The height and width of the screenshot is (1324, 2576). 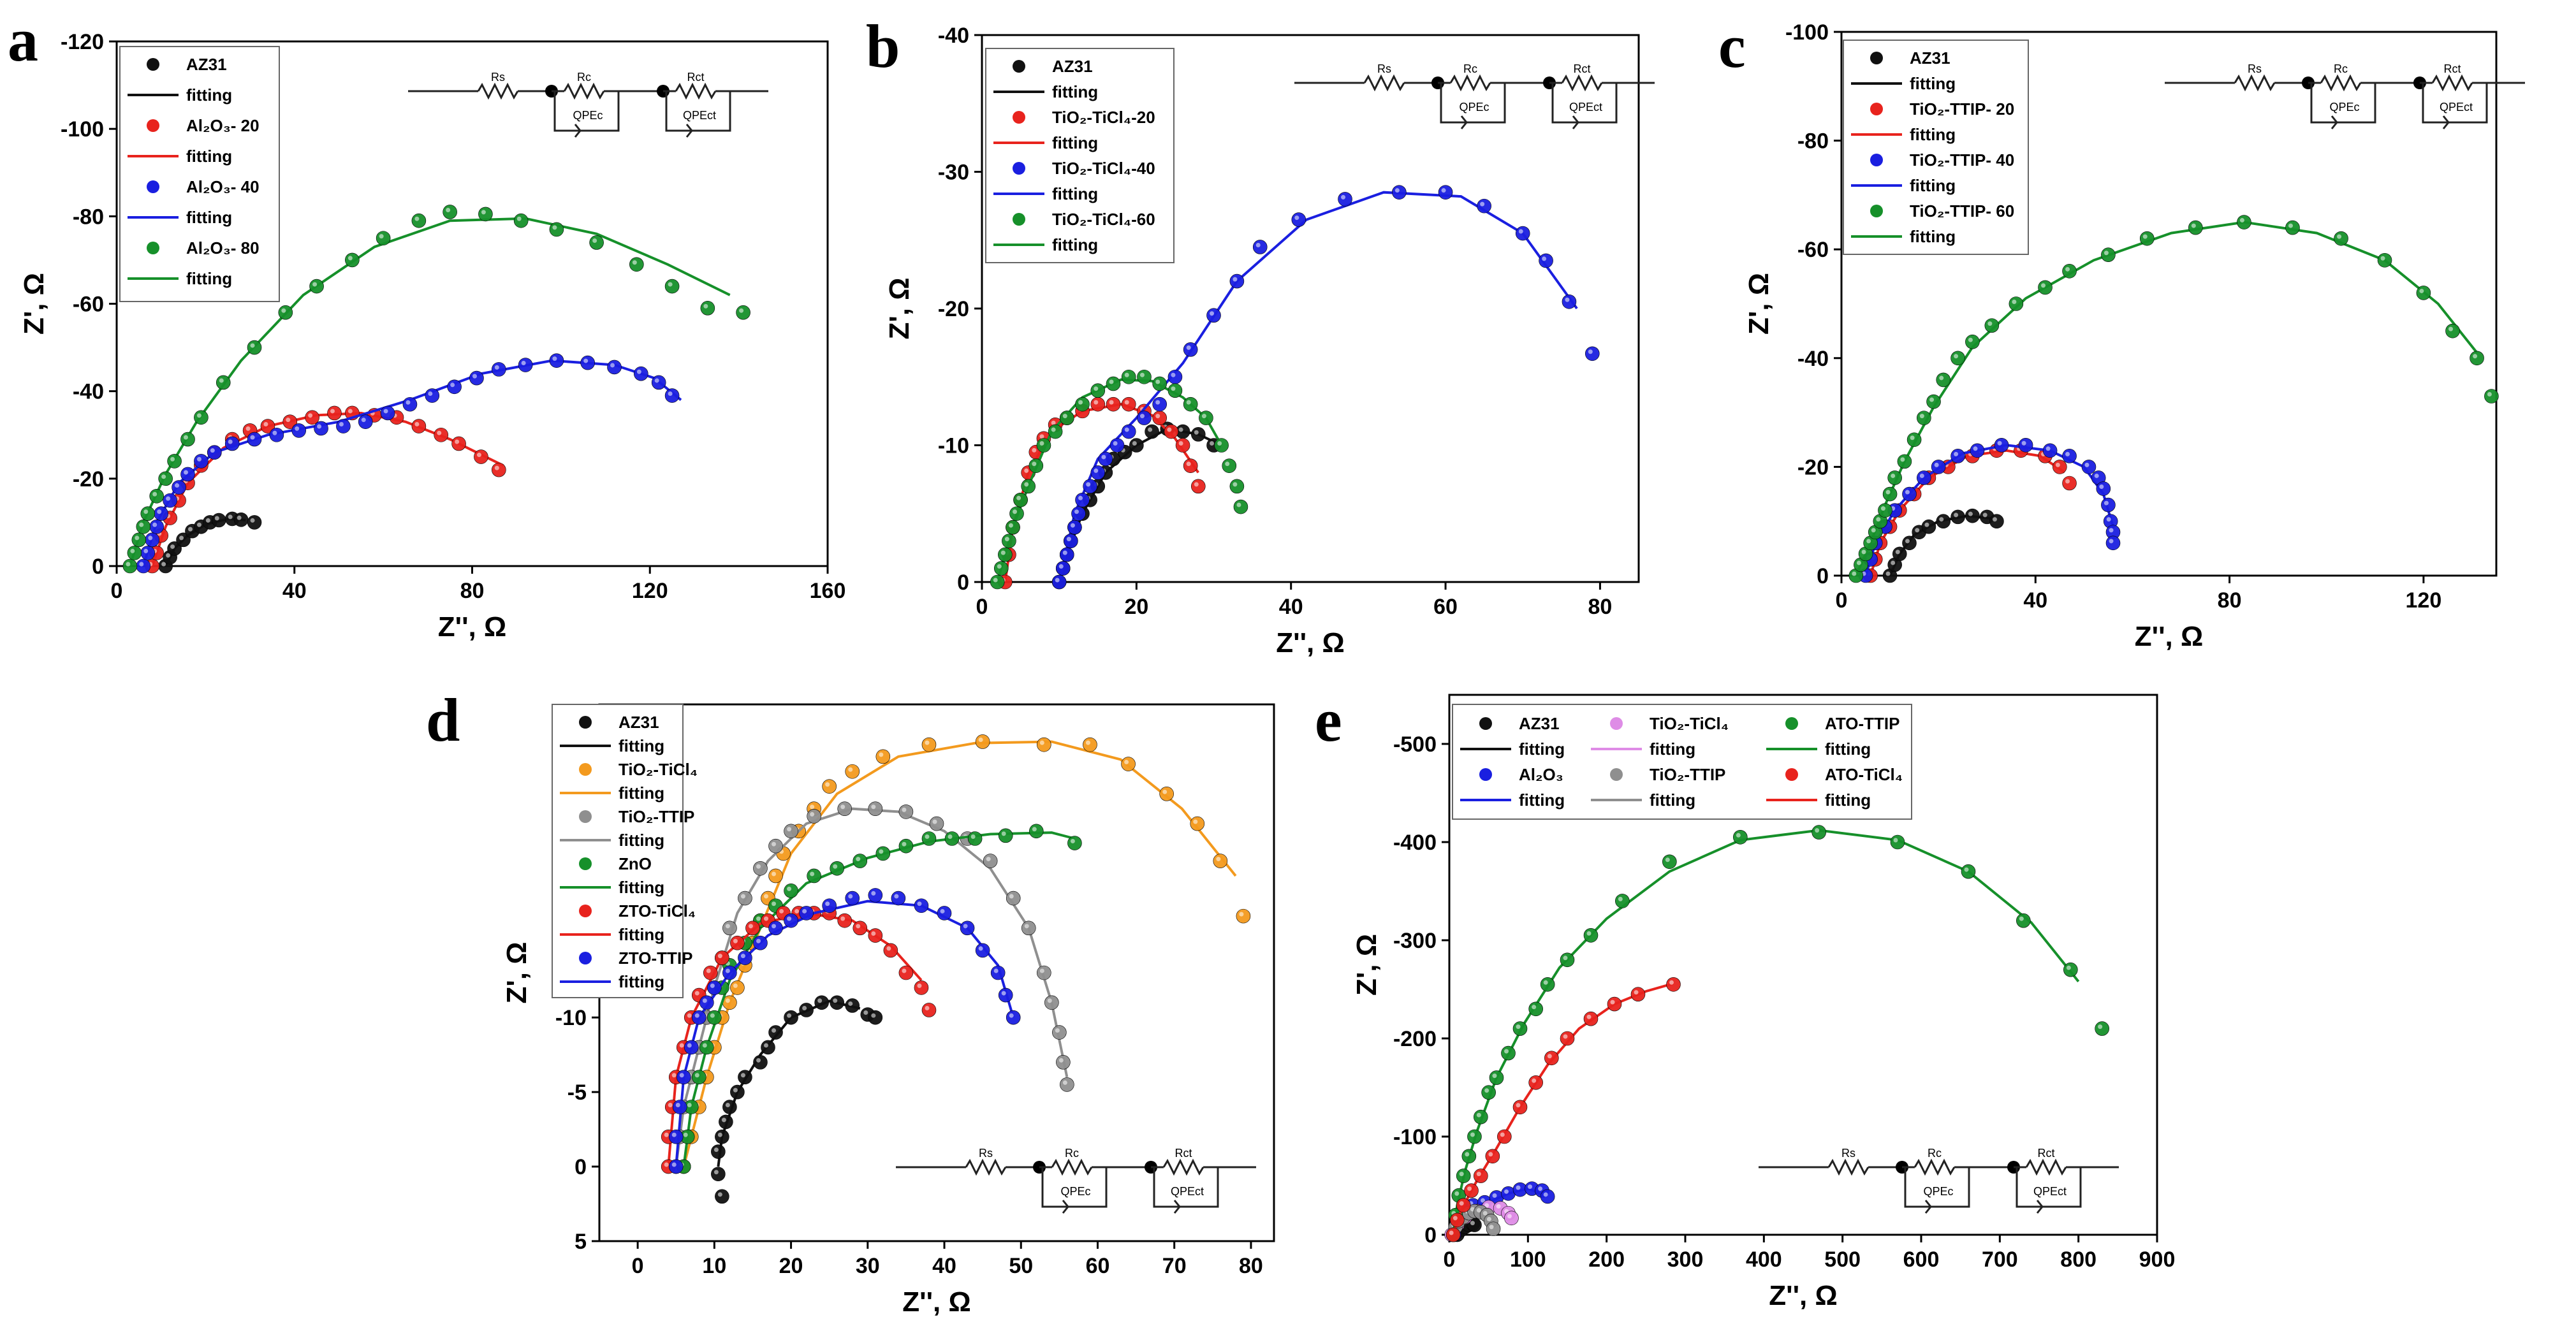 What do you see at coordinates (472, 591) in the screenshot?
I see `x-tick-label: 80` at bounding box center [472, 591].